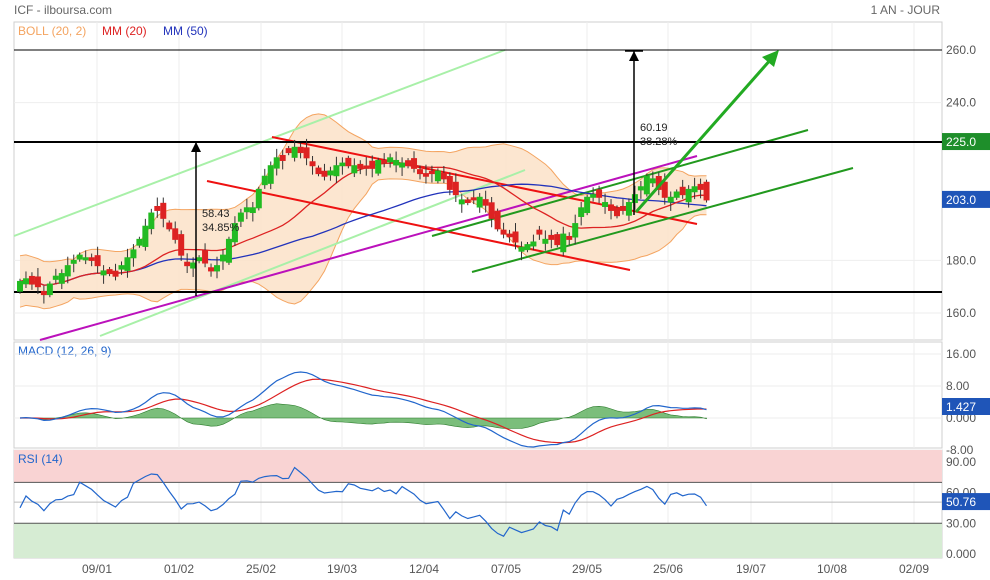 The width and height of the screenshot is (990, 580). What do you see at coordinates (960, 450) in the screenshot?
I see `macd-y-tick: -8.00` at bounding box center [960, 450].